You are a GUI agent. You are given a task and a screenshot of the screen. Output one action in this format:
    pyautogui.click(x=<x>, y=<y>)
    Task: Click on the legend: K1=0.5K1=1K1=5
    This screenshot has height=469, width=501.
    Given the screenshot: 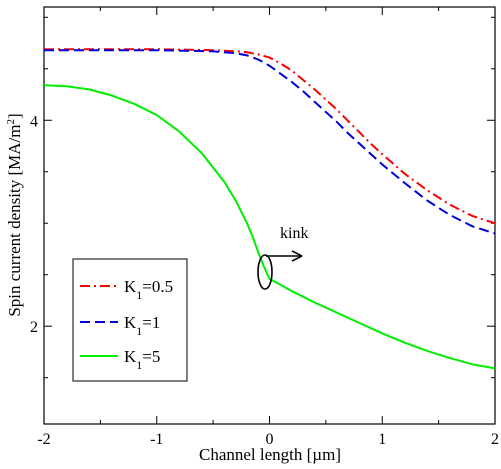 What is the action you would take?
    pyautogui.click(x=130, y=320)
    